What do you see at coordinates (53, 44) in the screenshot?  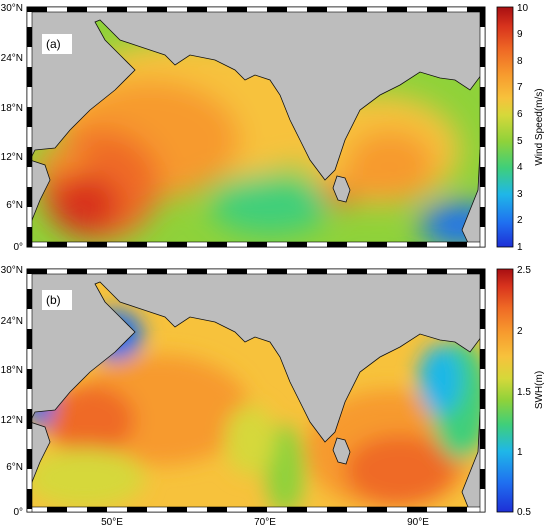 I see `panel-a-label: (a)` at bounding box center [53, 44].